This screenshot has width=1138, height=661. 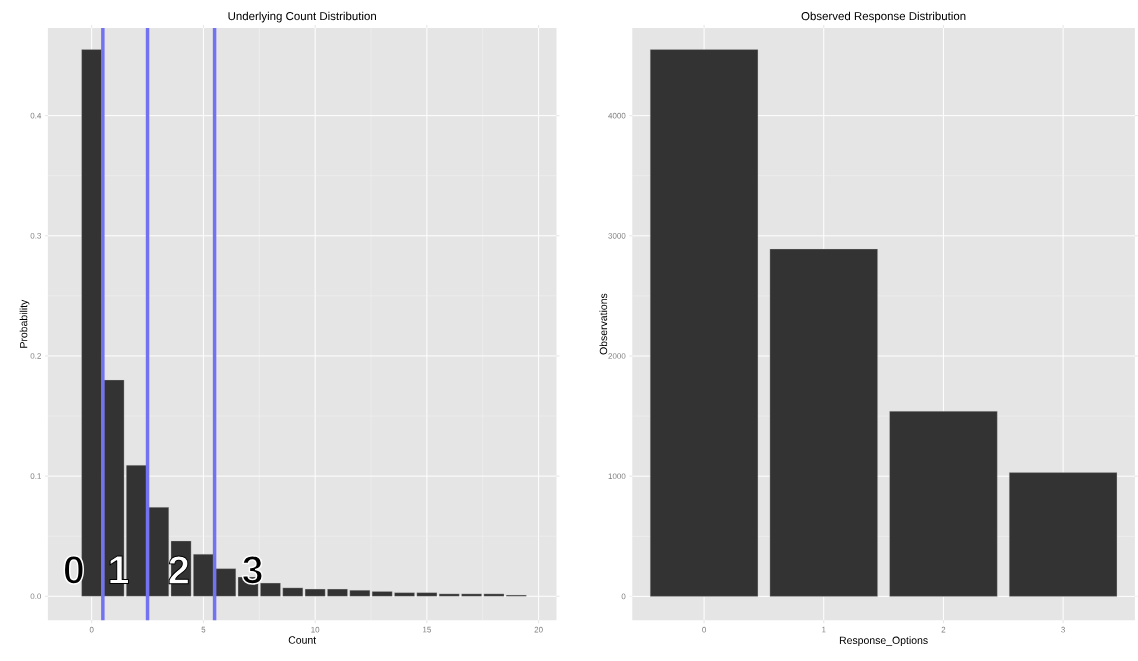 I want to click on x-axis-title: Response_Options, so click(x=883, y=641).